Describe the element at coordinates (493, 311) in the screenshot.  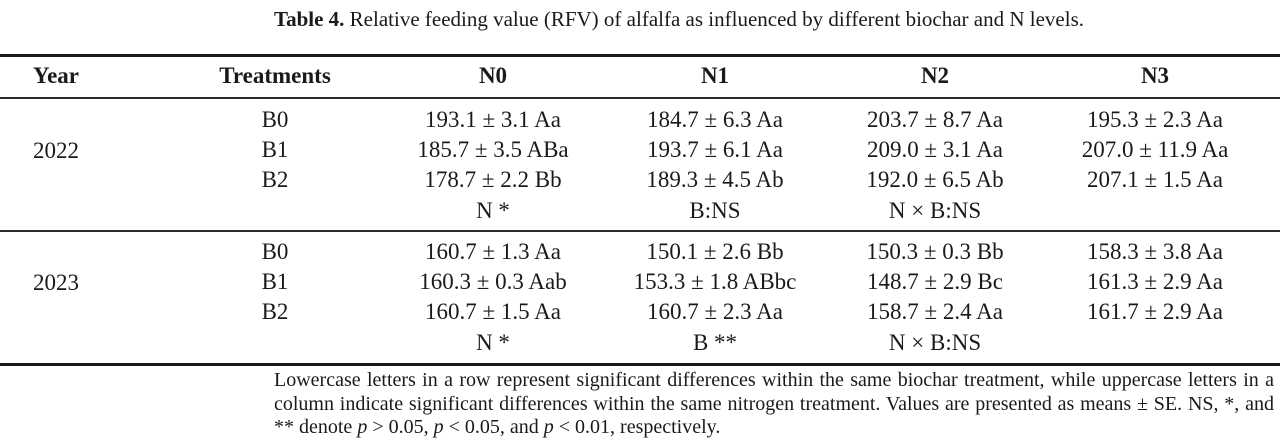
I see `value-cell: 160.7 ± 1.5 Aa` at that location.